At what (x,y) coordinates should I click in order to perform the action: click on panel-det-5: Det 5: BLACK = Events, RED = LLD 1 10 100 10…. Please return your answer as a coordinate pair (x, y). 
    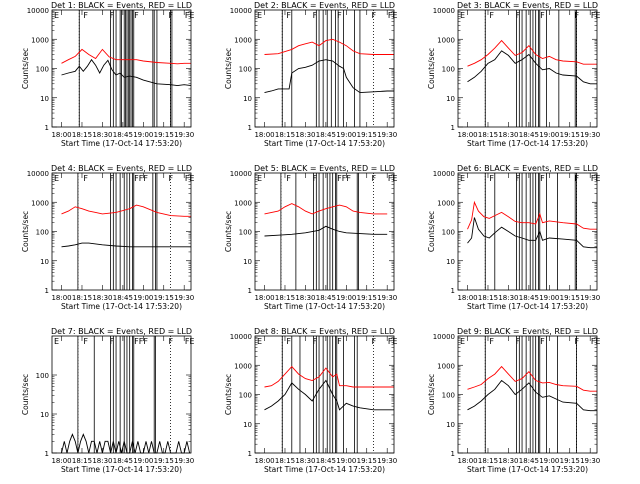
    Looking at the image, I should click on (310, 237).